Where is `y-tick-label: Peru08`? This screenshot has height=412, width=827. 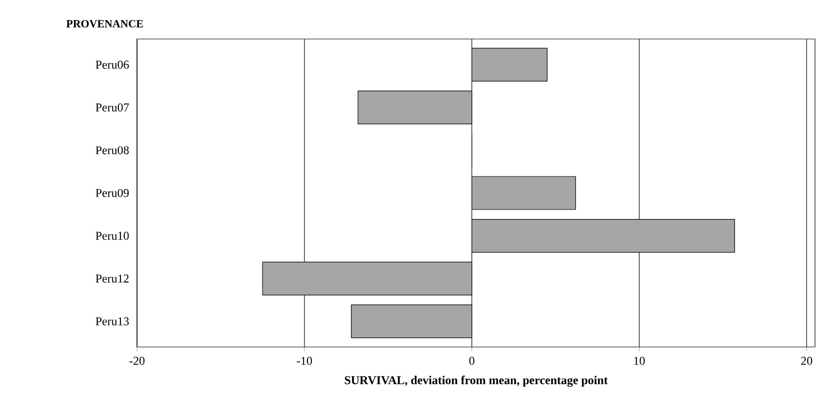 y-tick-label: Peru08 is located at coordinates (112, 150).